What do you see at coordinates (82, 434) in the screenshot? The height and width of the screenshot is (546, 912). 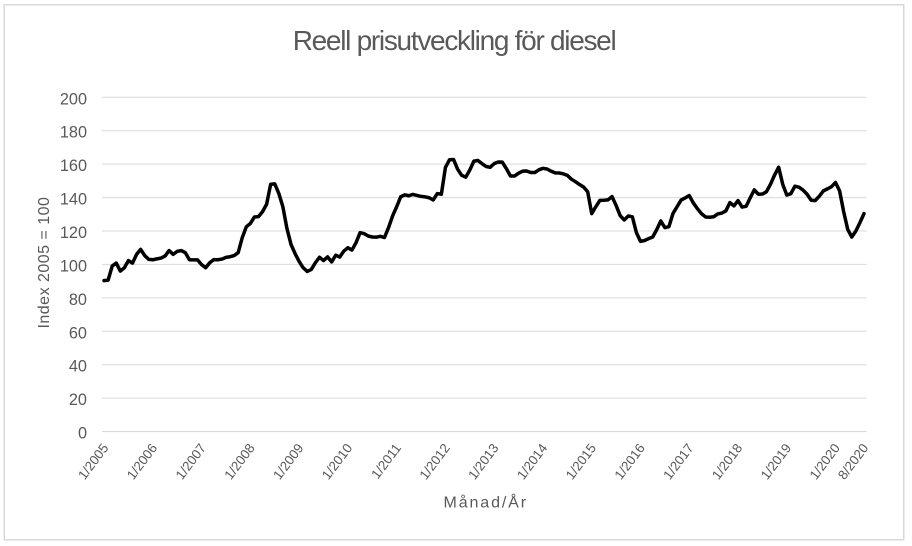 I see `svg-text: 0` at bounding box center [82, 434].